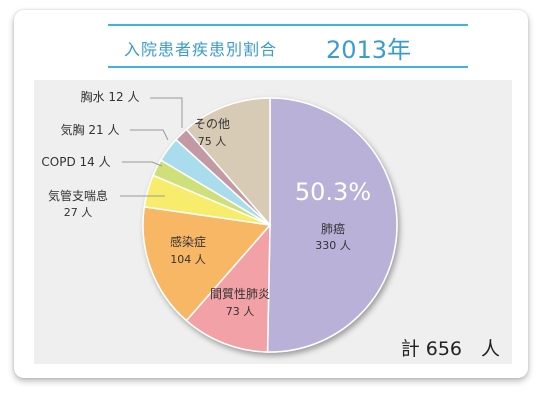 The height and width of the screenshot is (400, 550). I want to click on slice-label-3: 気管支喘息, so click(78, 195).